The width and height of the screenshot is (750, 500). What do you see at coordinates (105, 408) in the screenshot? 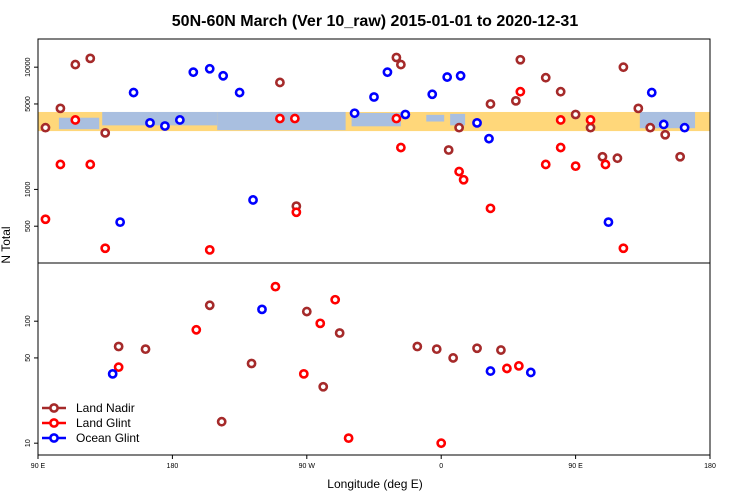
I see `legend-label-0: Land Nadir` at bounding box center [105, 408].